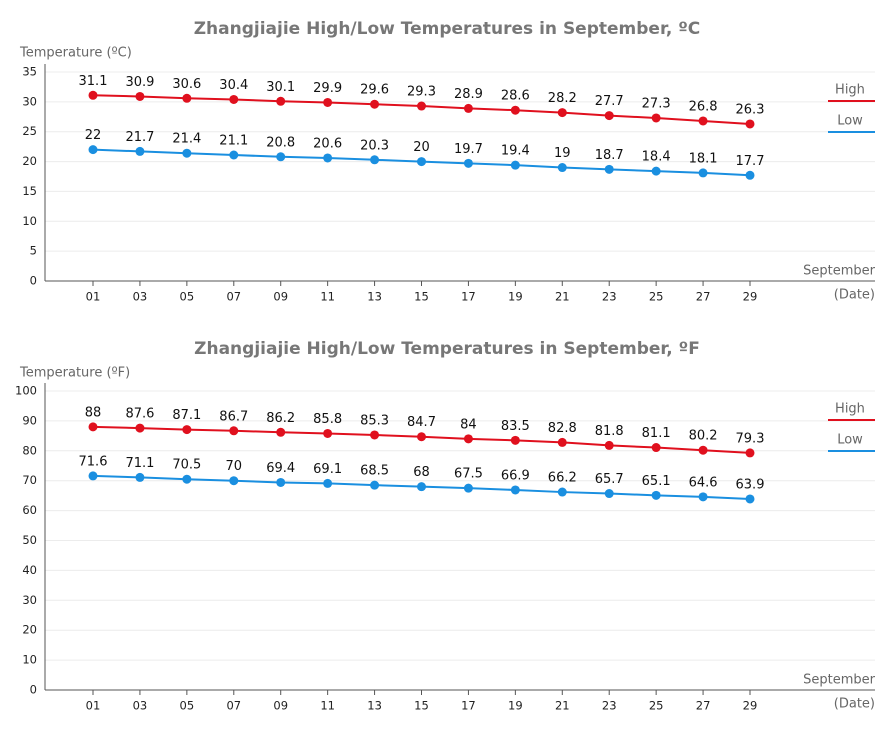 The height and width of the screenshot is (730, 895). I want to click on data-label: 87.1, so click(186, 415).